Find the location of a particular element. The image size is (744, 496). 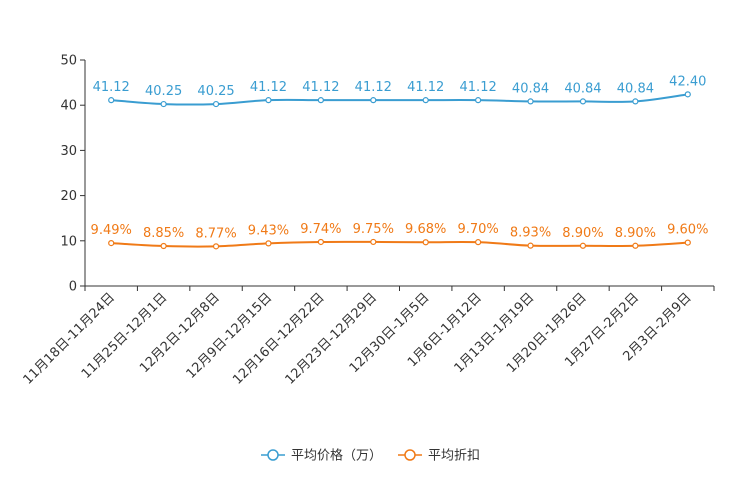

legend-label: 平均折扣 is located at coordinates (454, 456).